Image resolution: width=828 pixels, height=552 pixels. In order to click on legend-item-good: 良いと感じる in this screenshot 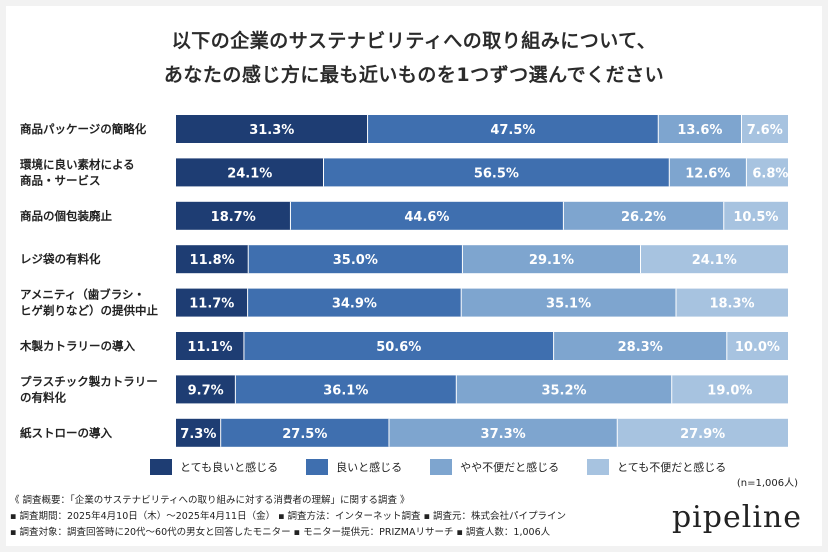, I will do `click(354, 467)`.